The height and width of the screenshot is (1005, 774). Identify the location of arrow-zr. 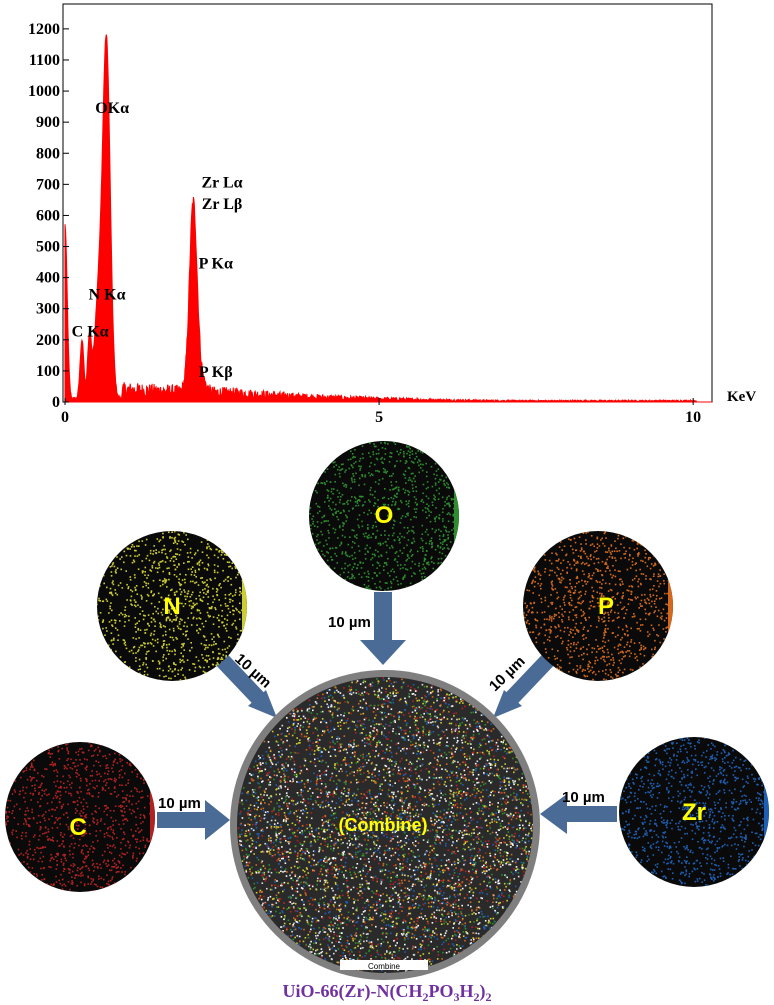
(578, 814).